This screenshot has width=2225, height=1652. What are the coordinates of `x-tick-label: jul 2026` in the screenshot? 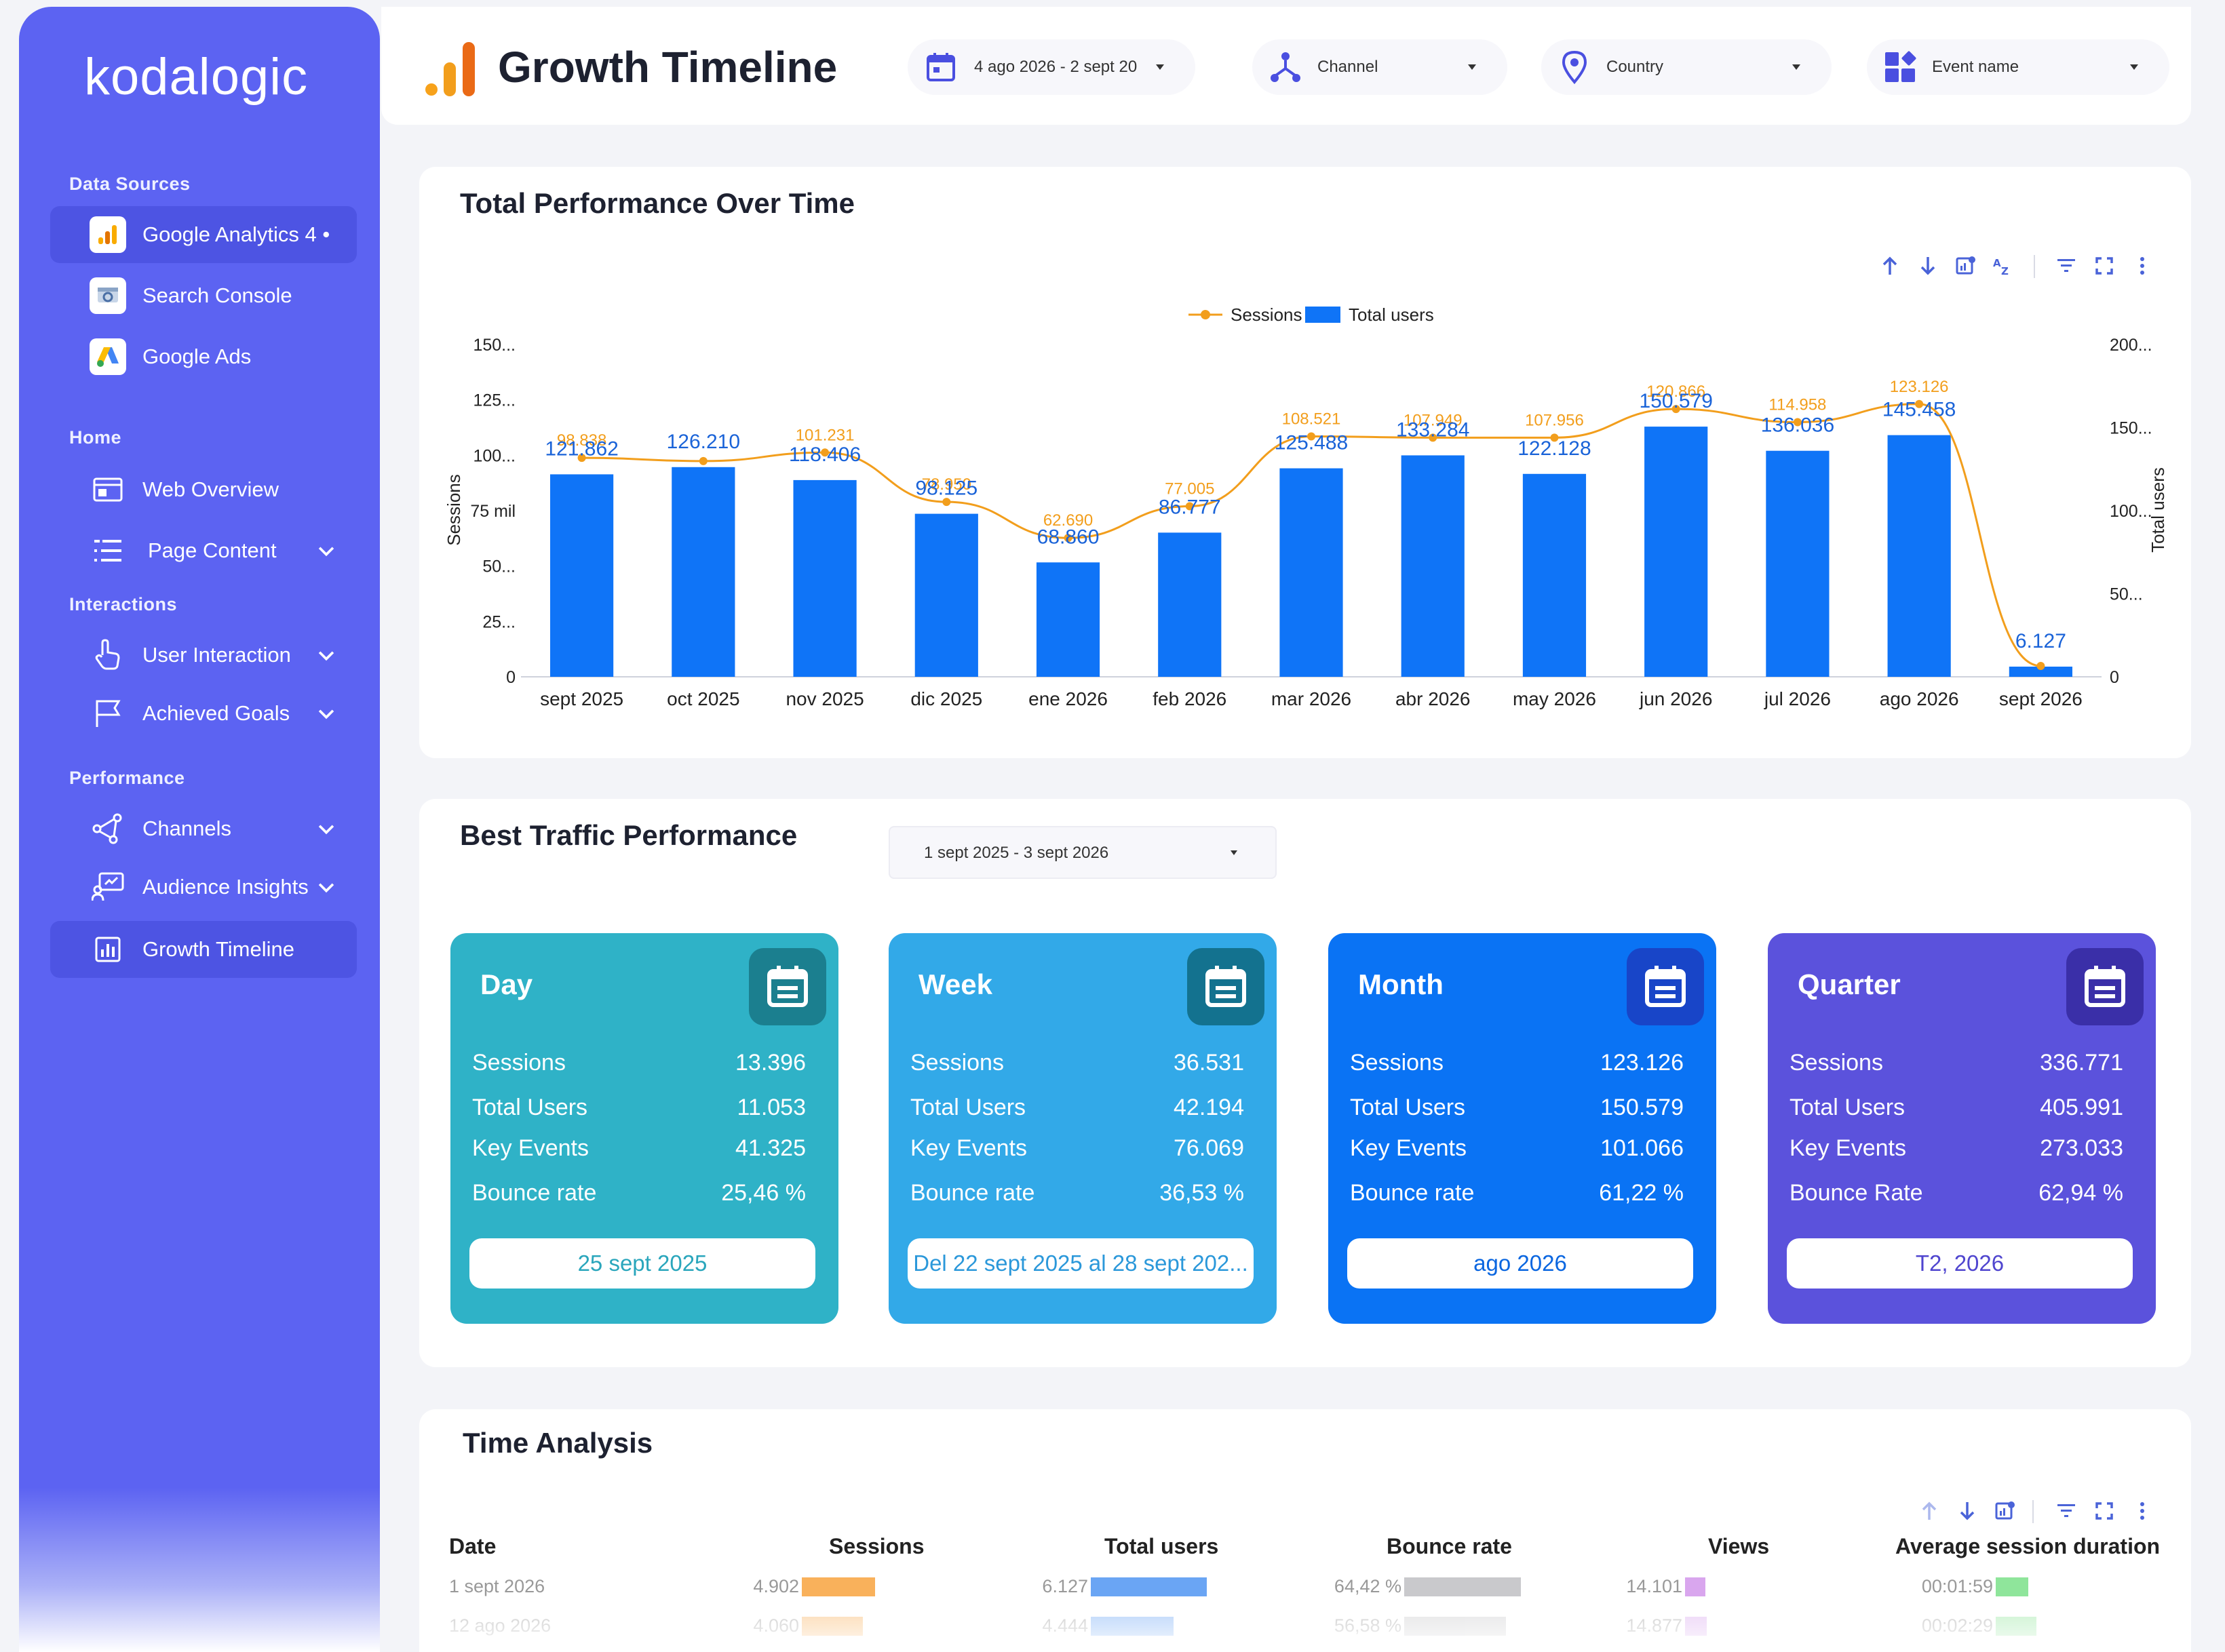 It's located at (1797, 698).